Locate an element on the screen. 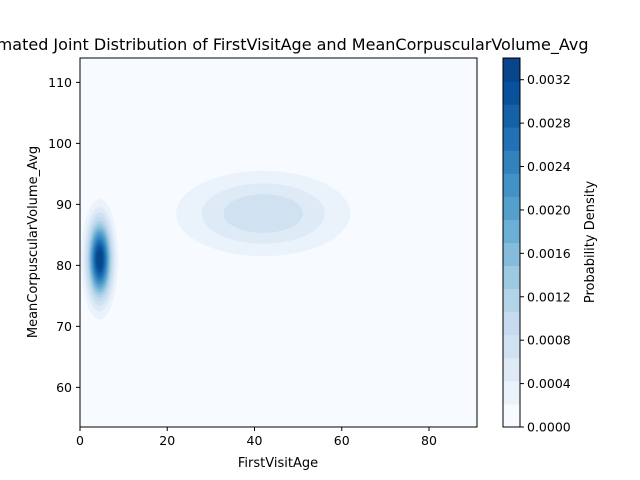 The image size is (640, 480). x-tick-label: 80 is located at coordinates (429, 440).